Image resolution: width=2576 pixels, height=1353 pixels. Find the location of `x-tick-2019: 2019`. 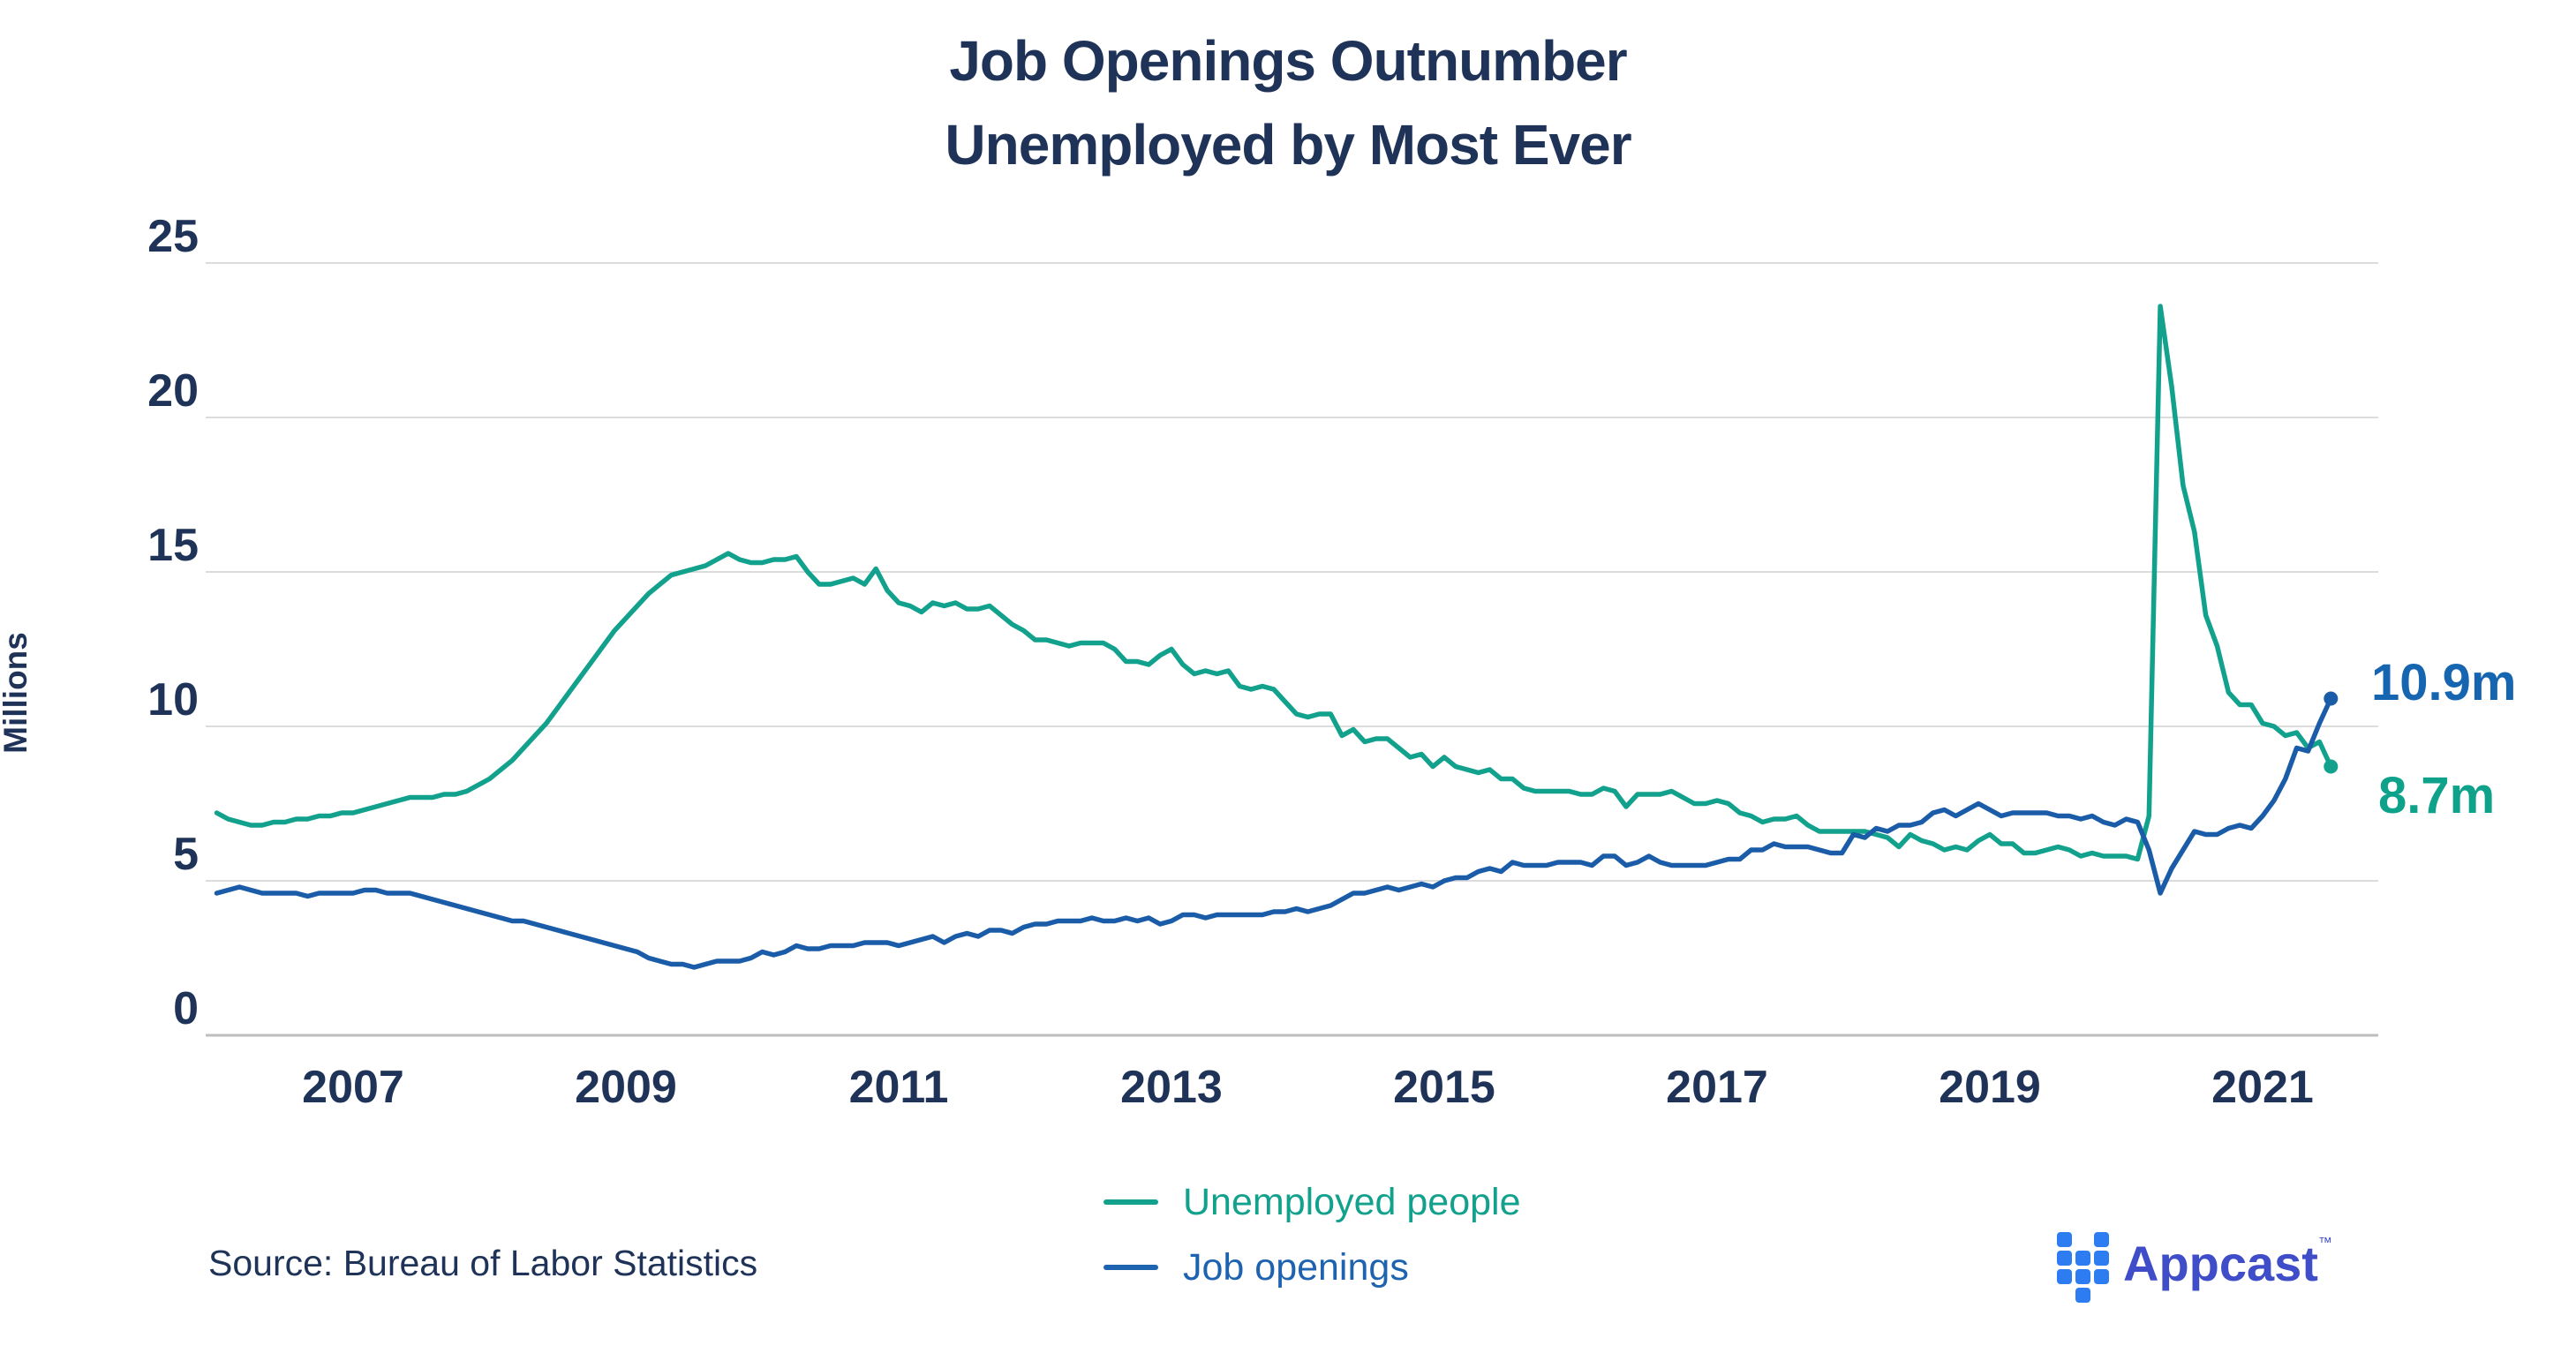

x-tick-2019: 2019 is located at coordinates (1990, 1087).